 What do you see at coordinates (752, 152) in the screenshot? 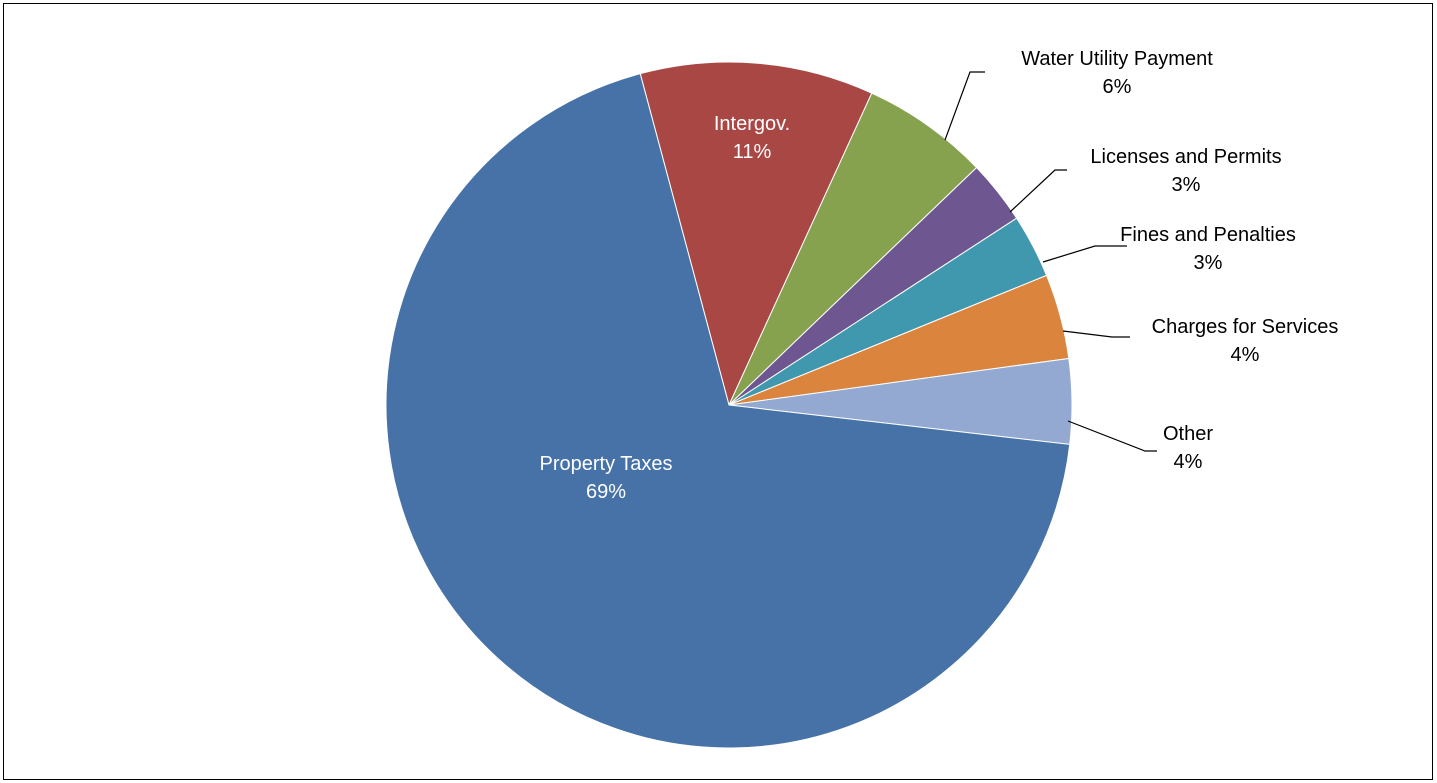
I see `slice-percent-intergov: 11%` at bounding box center [752, 152].